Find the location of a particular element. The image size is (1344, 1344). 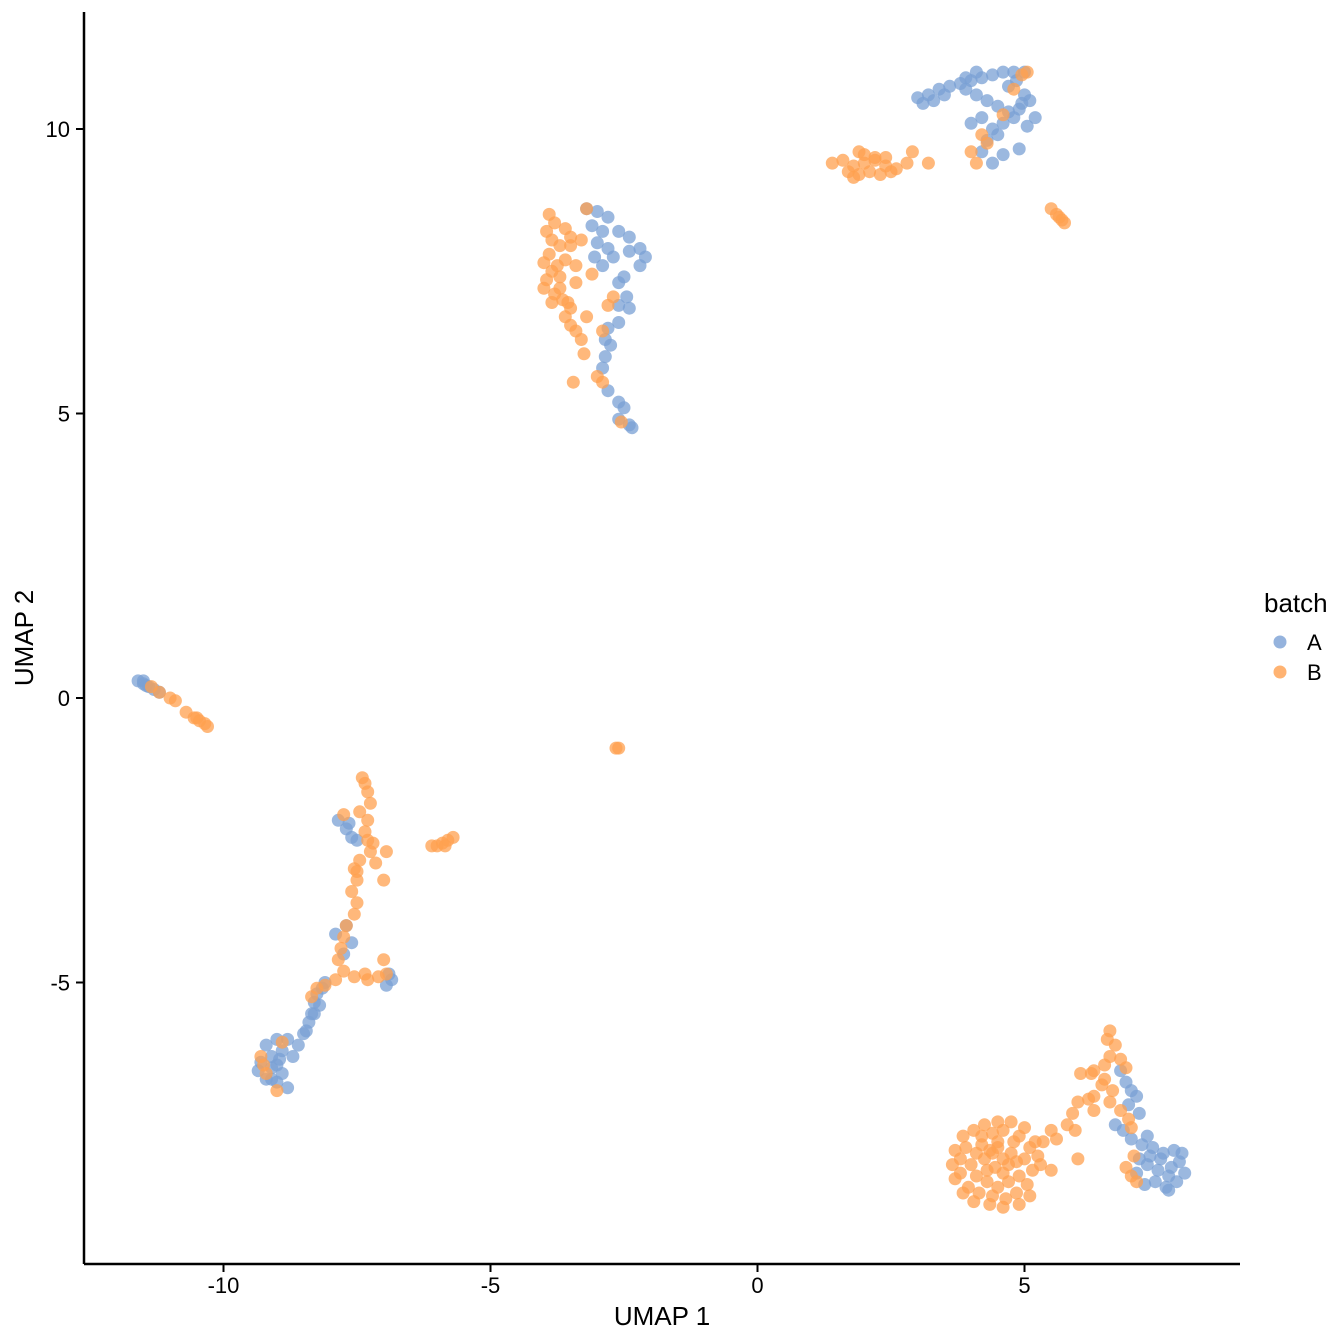

x-tick-label: -10 is located at coordinates (224, 1285).